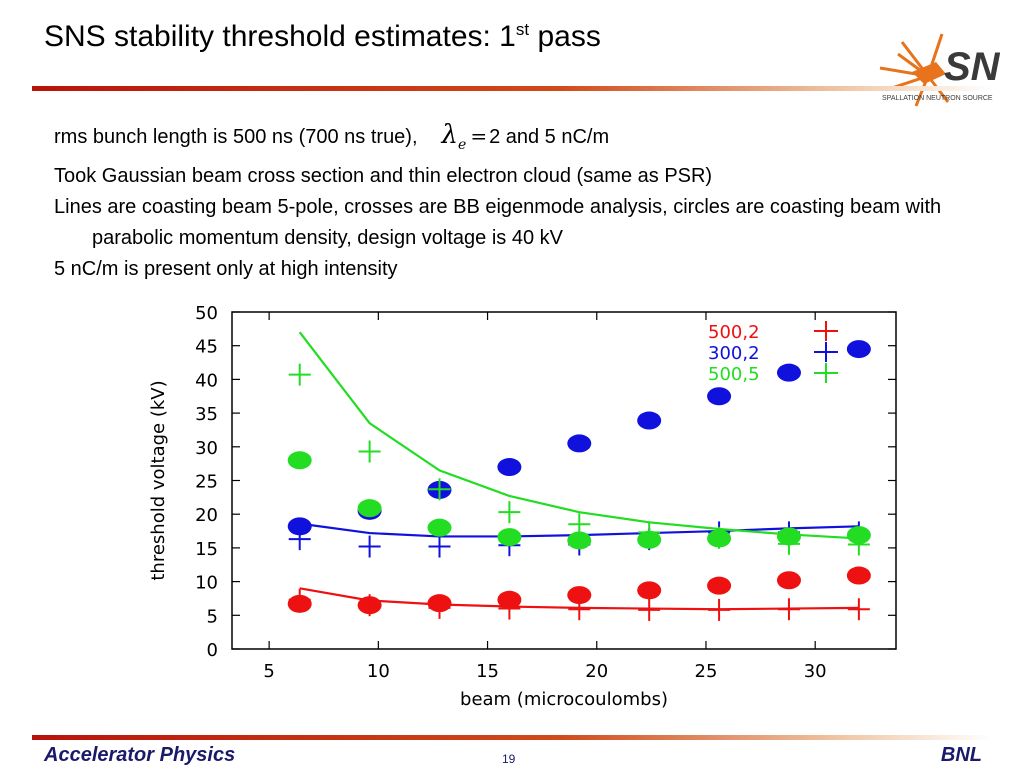 The height and width of the screenshot is (768, 1024). I want to click on bullet-4: 5 nC/m is present only at high intensity, so click(226, 269).